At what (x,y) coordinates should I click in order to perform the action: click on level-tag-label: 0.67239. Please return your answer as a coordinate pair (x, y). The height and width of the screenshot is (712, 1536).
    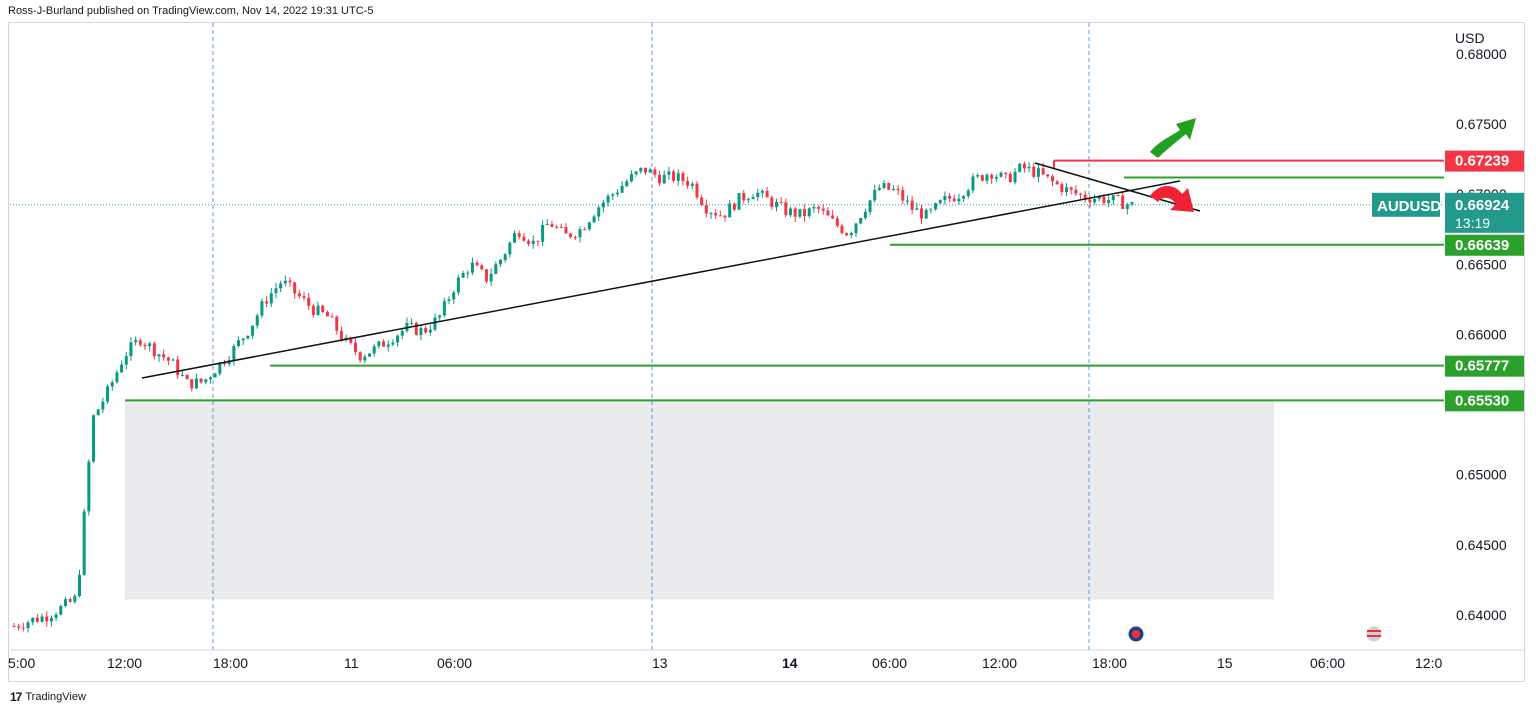
    Looking at the image, I should click on (1482, 161).